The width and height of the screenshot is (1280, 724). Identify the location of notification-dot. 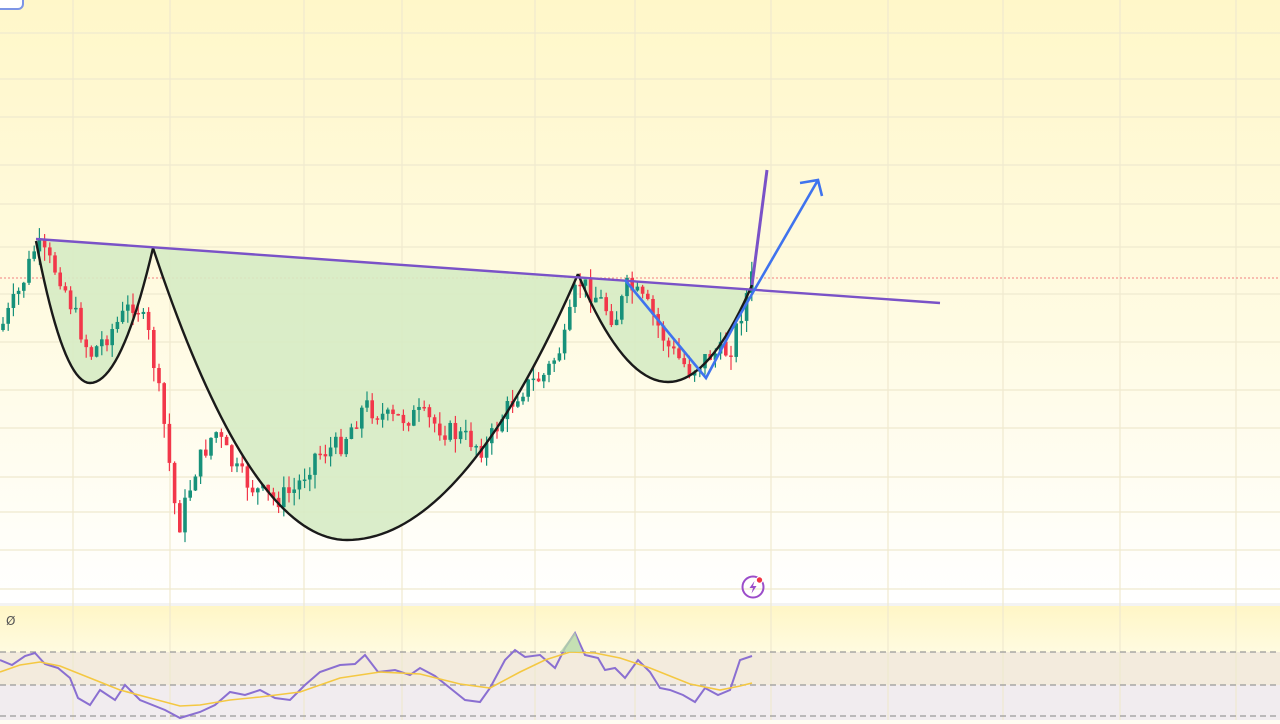
(759, 580).